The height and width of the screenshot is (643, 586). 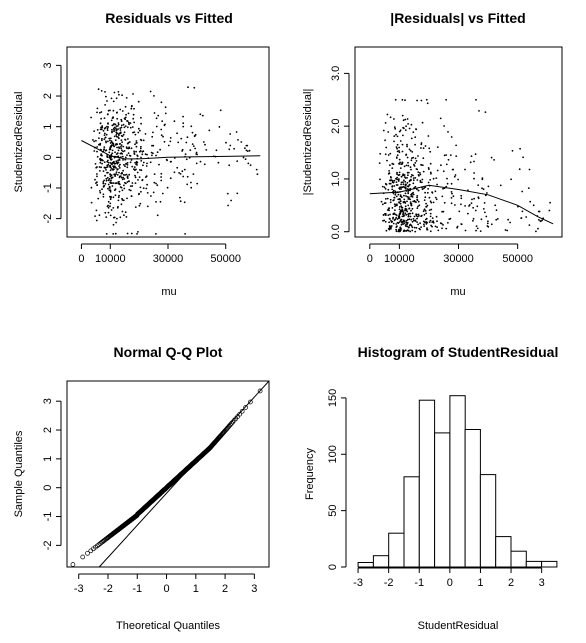 I want to click on qq-point, so click(x=83, y=557).